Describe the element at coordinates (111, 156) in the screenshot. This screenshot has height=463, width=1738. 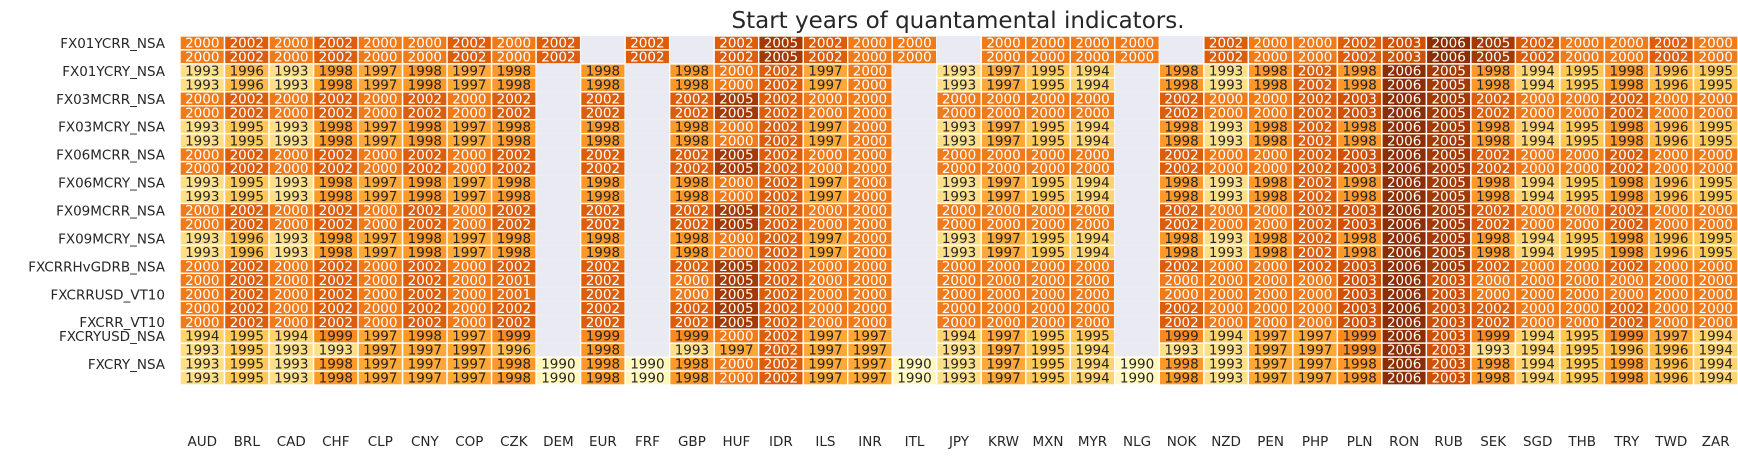
I see `y-tick-label: FX06MCRR_NSA` at that location.